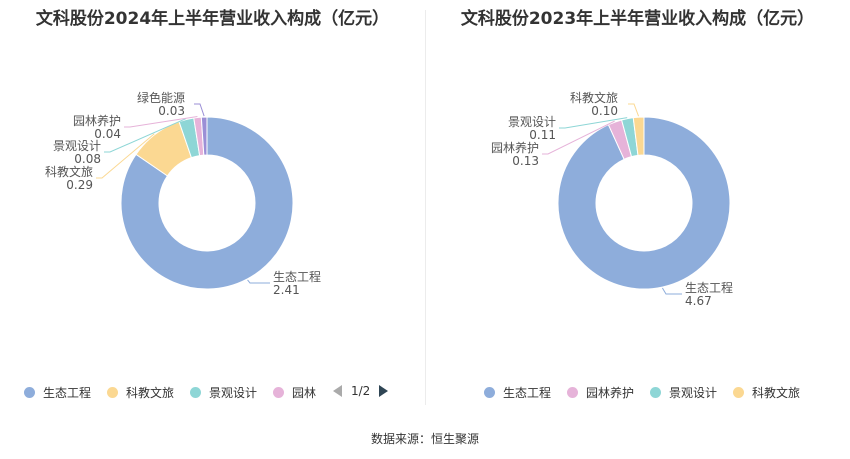 This screenshot has width=850, height=459. I want to click on legend-item-yuanlin: 园林, so click(294, 392).